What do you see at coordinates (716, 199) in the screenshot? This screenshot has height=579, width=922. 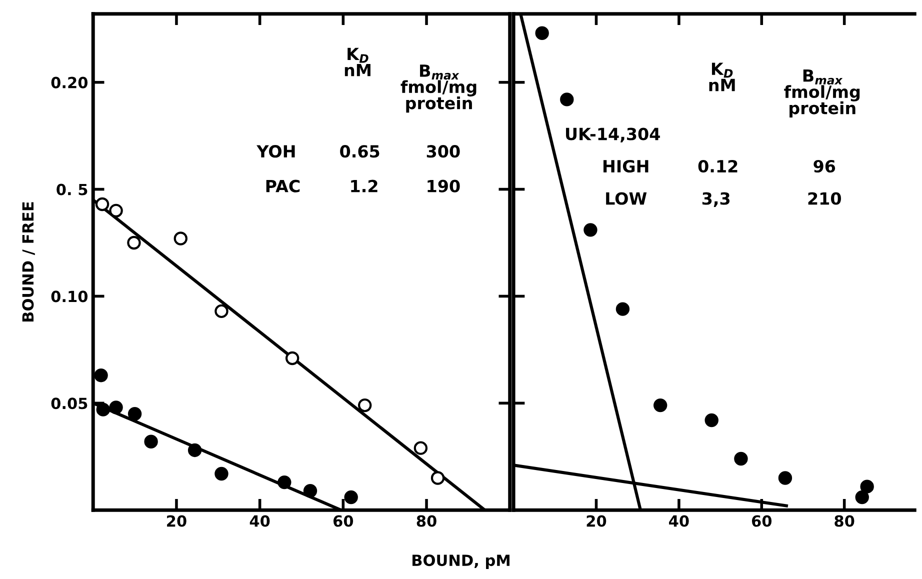 I see `annotation: 3,3` at bounding box center [716, 199].